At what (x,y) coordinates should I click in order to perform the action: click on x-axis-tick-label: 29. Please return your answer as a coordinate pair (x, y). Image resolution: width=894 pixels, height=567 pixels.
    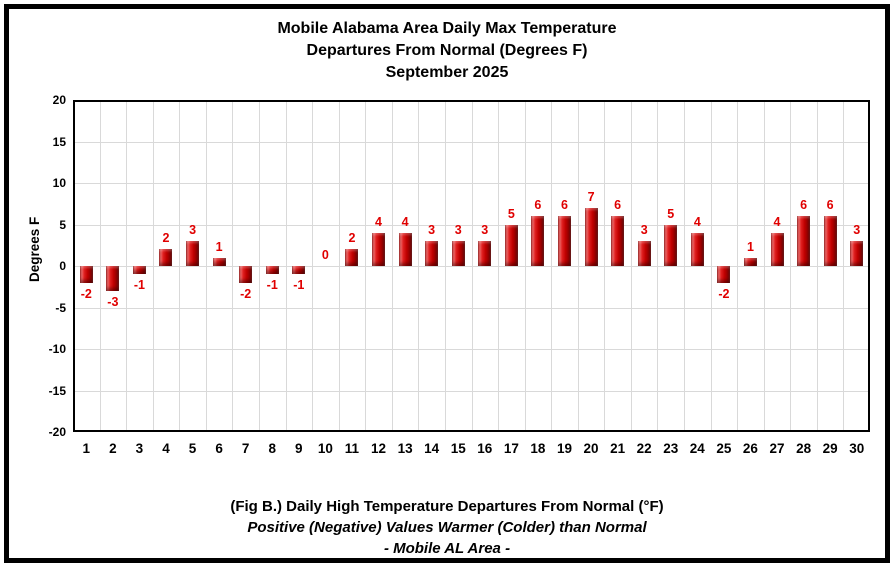
    Looking at the image, I should click on (830, 448).